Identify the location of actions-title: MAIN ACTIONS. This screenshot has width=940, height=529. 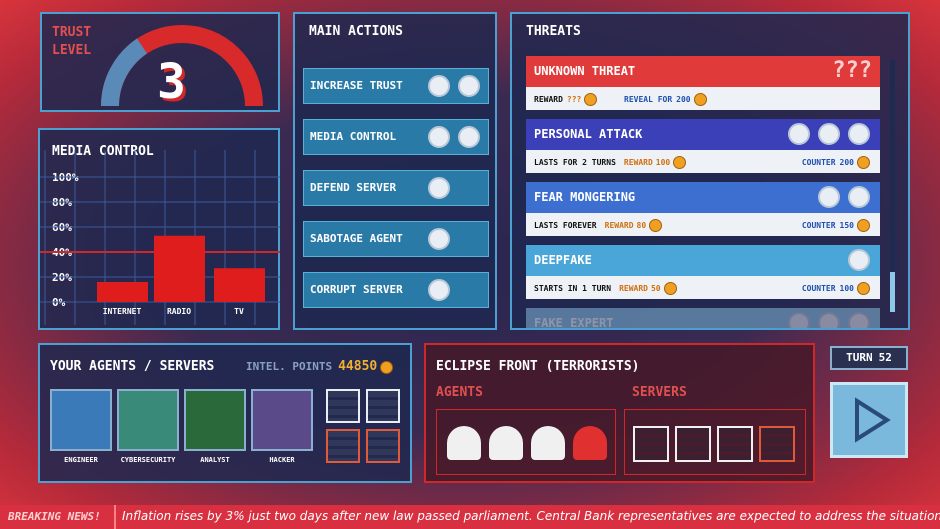
(356, 31).